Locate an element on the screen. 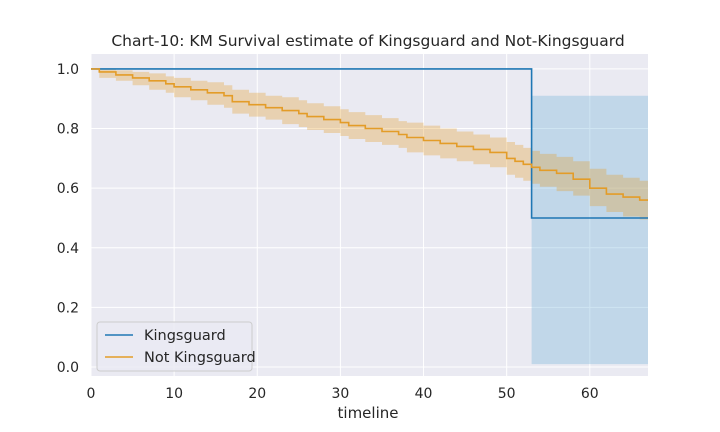  legend-label: Not Kingsguard is located at coordinates (200, 358).